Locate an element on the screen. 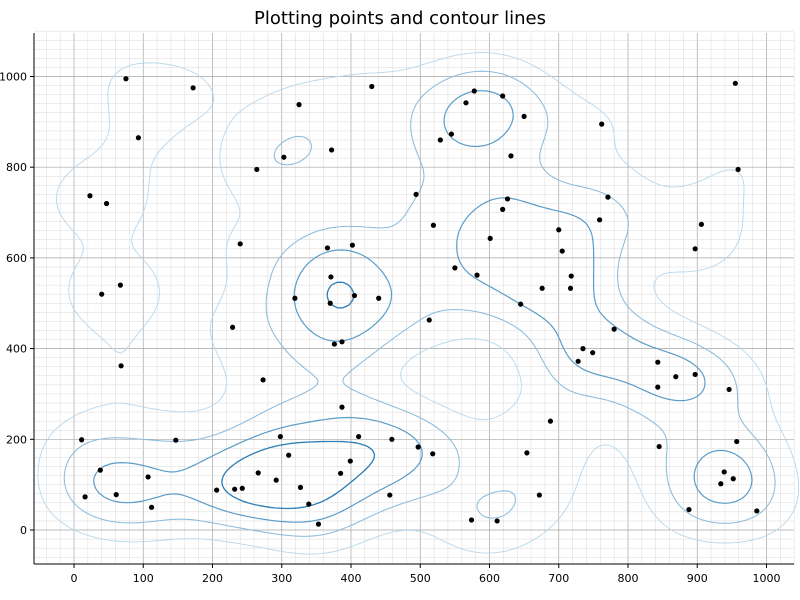 Image resolution: width=800 pixels, height=600 pixels. x-tick-label: 300 is located at coordinates (281, 578).